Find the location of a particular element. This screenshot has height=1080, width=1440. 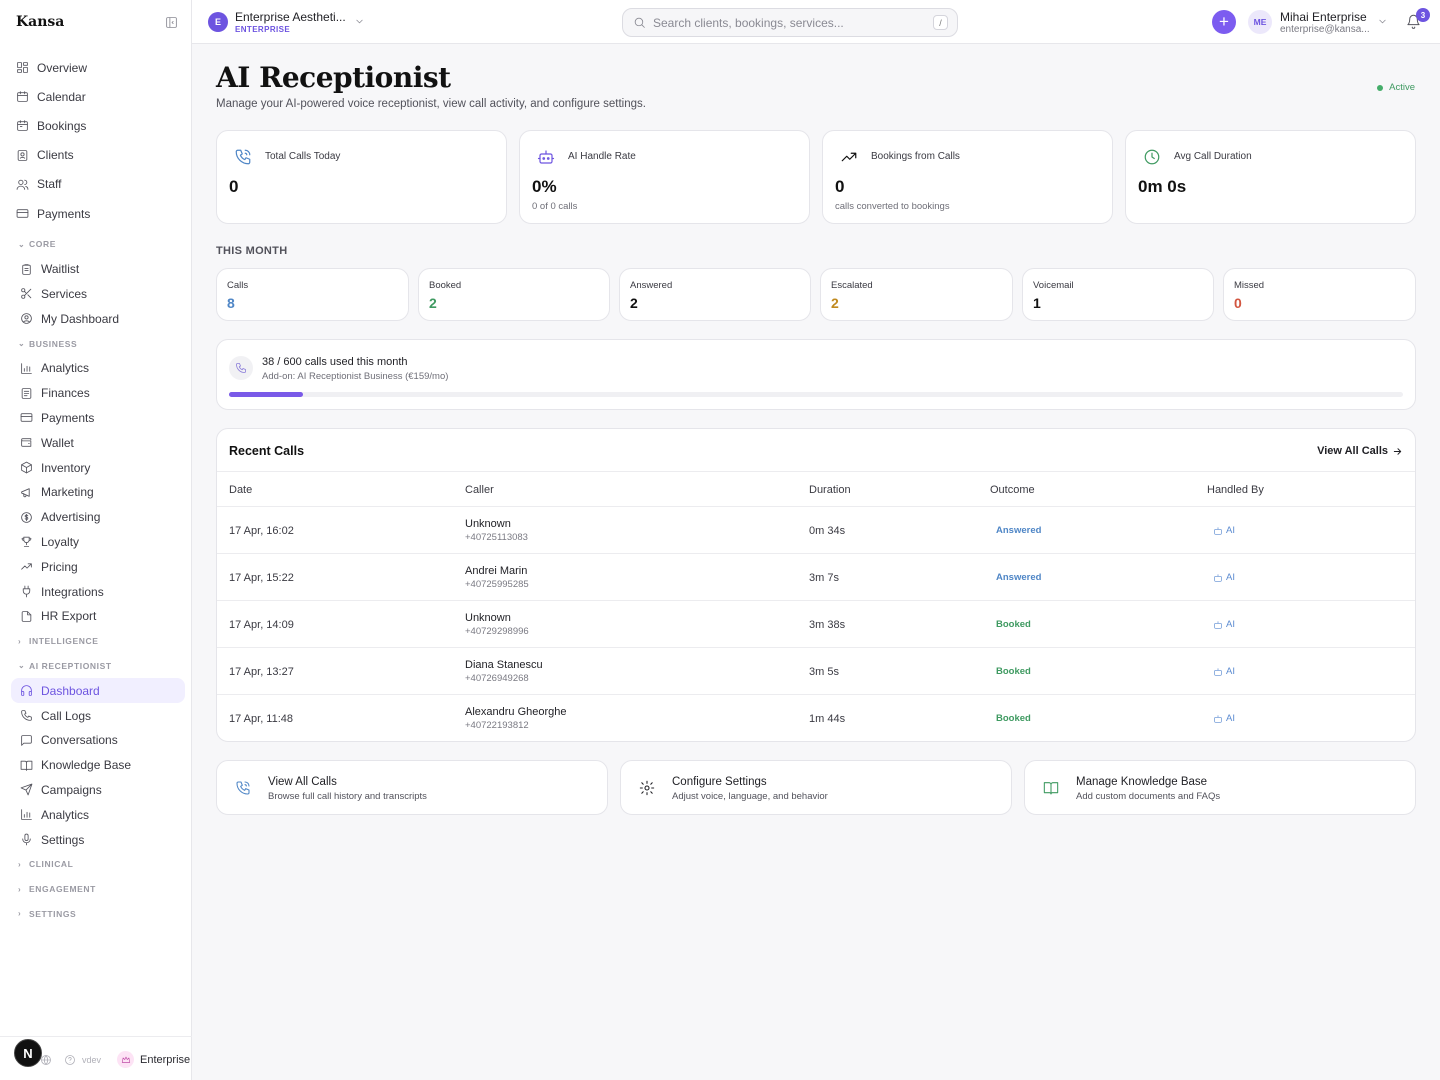

bell-icon is located at coordinates (1413, 21).